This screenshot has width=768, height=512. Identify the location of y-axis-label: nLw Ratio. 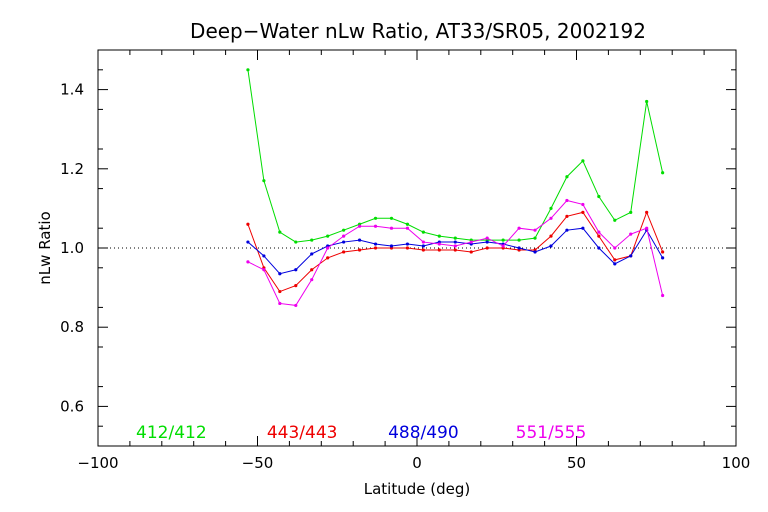
(45, 247).